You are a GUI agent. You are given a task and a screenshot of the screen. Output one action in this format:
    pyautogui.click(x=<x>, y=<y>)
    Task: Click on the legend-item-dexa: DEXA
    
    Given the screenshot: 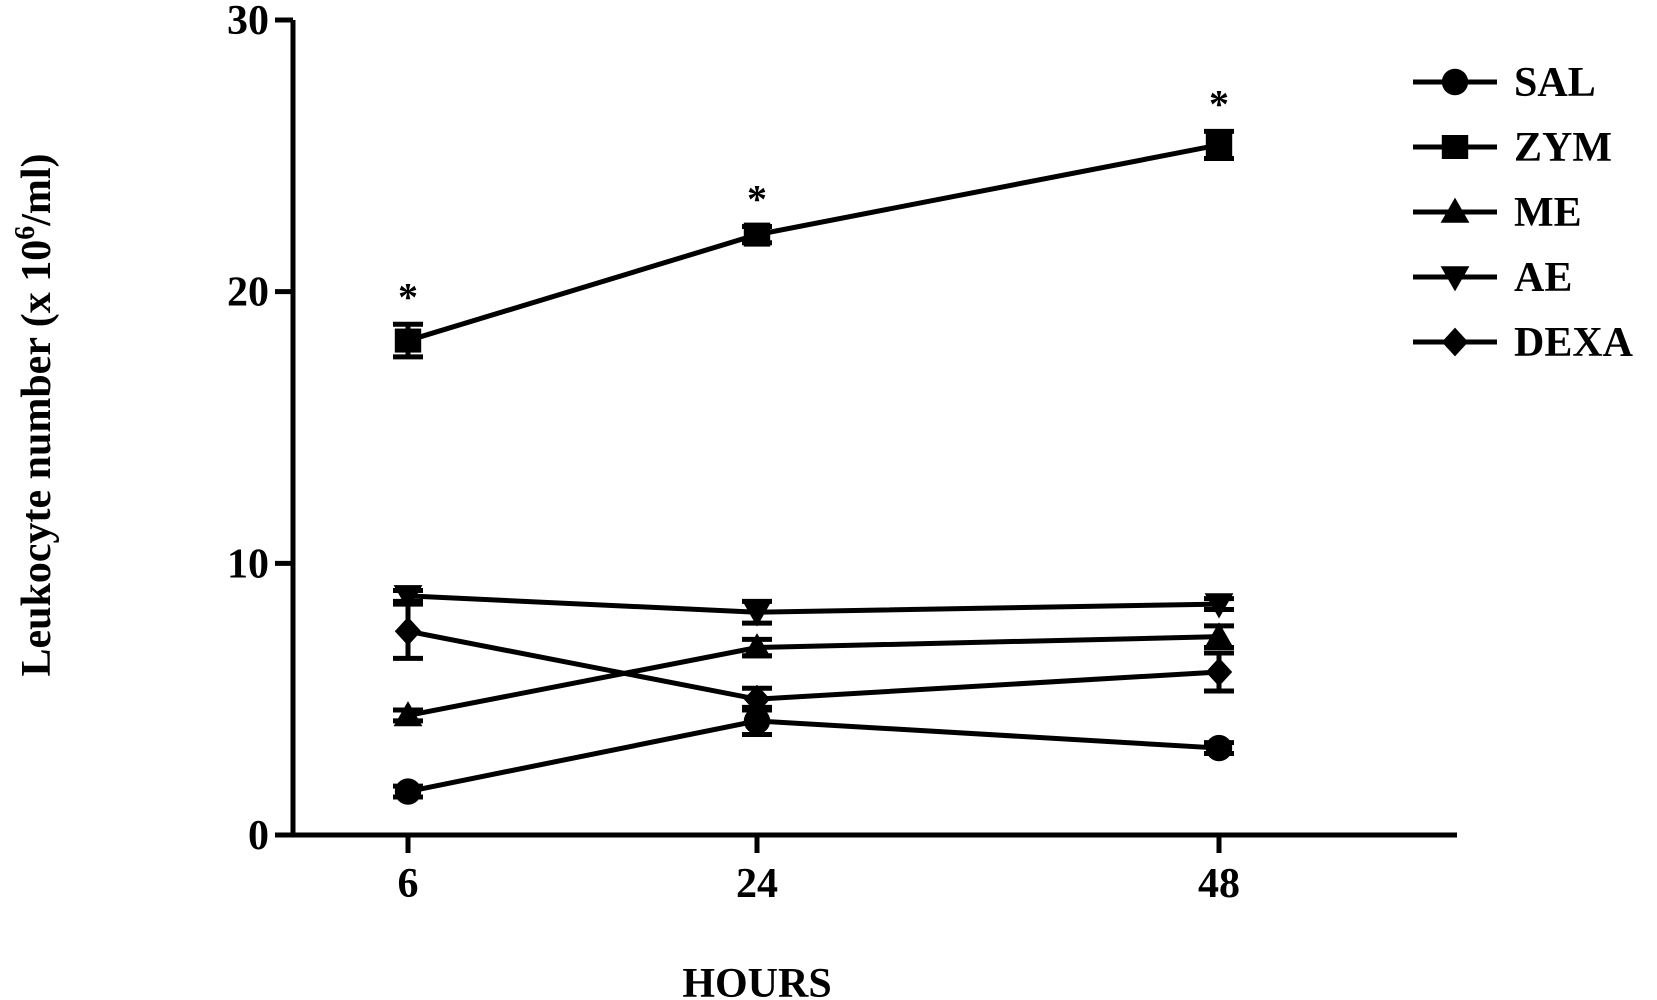 What is the action you would take?
    pyautogui.click(x=1523, y=343)
    